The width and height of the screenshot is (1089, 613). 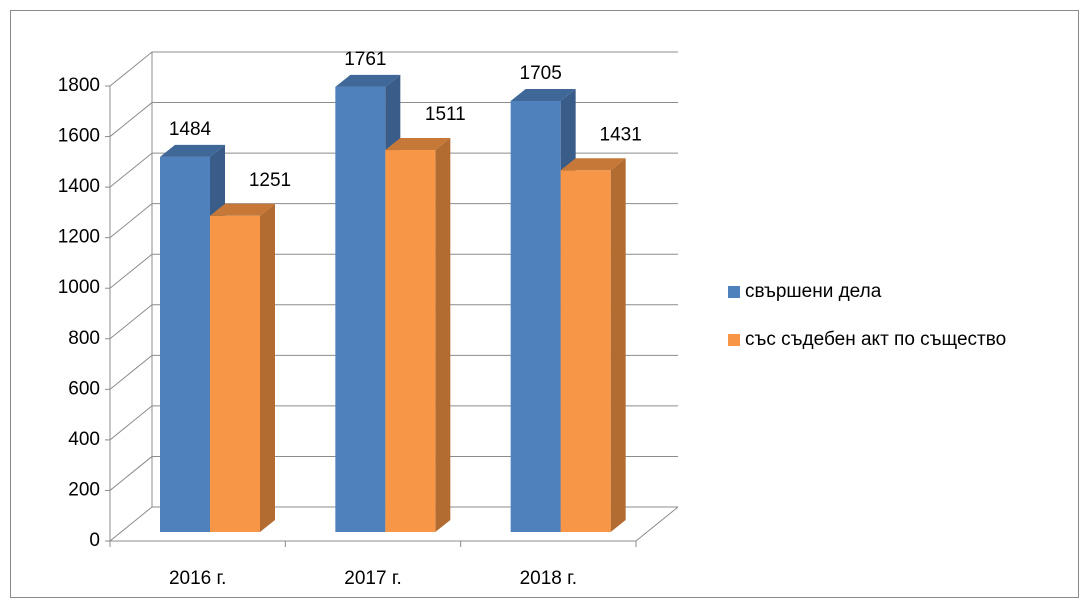 What do you see at coordinates (94, 540) in the screenshot?
I see `y-tick-label: 0` at bounding box center [94, 540].